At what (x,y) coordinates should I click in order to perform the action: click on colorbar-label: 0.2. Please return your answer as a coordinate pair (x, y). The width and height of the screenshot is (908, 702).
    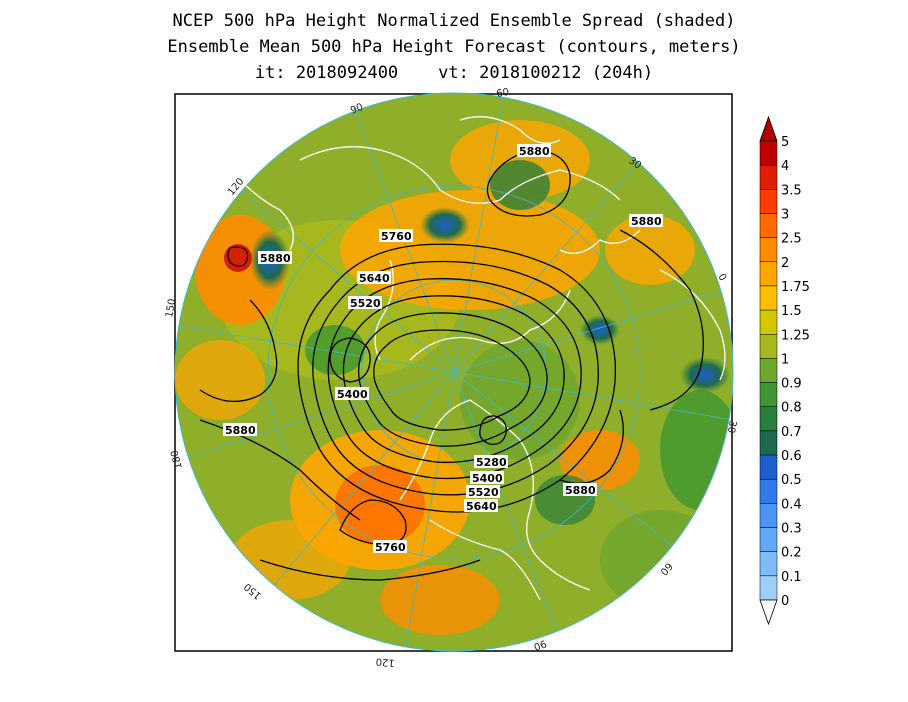
    Looking at the image, I should click on (791, 553).